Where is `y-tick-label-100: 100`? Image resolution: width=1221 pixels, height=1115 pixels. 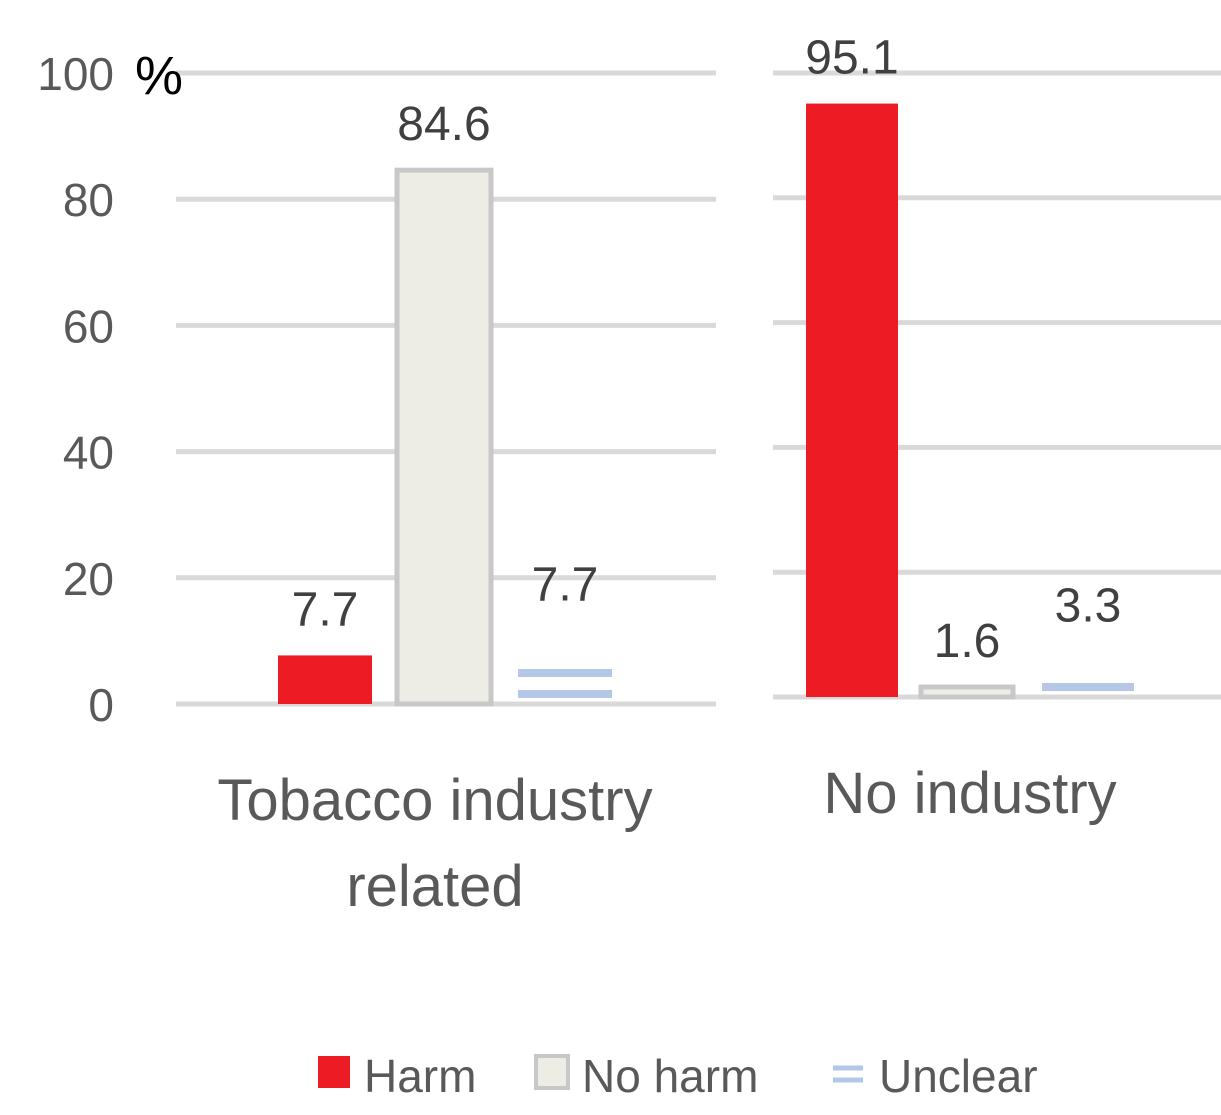 y-tick-label-100: 100 is located at coordinates (75, 74).